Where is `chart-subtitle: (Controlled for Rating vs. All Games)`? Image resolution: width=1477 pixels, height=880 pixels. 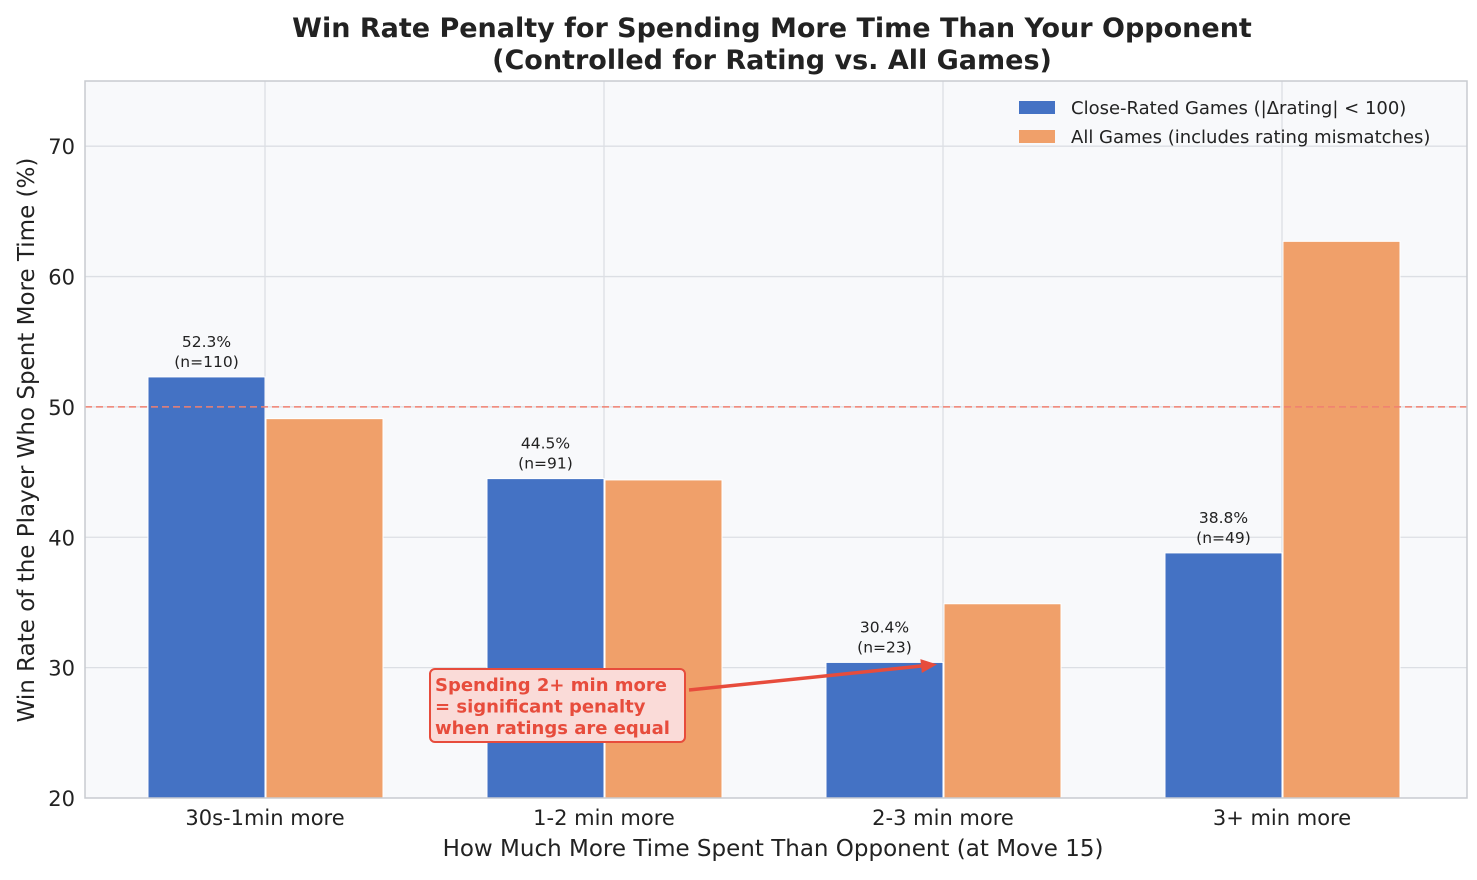
chart-subtitle: (Controlled for Rating vs. All Games) is located at coordinates (772, 60).